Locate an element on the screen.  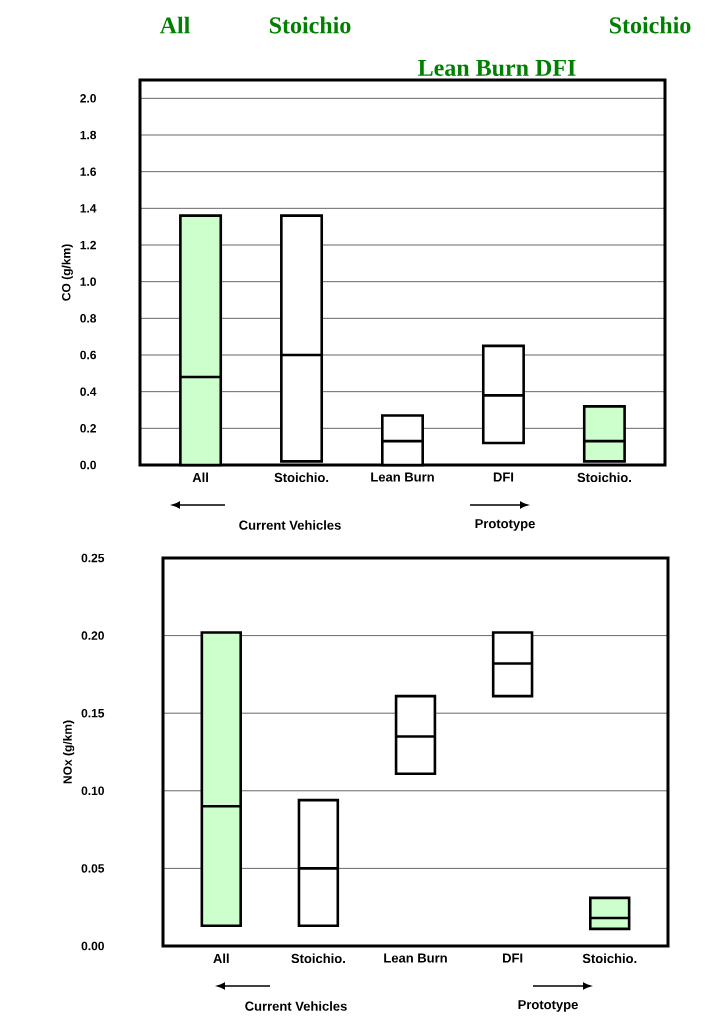
y-tick-label: 1.8 is located at coordinates (88, 135).